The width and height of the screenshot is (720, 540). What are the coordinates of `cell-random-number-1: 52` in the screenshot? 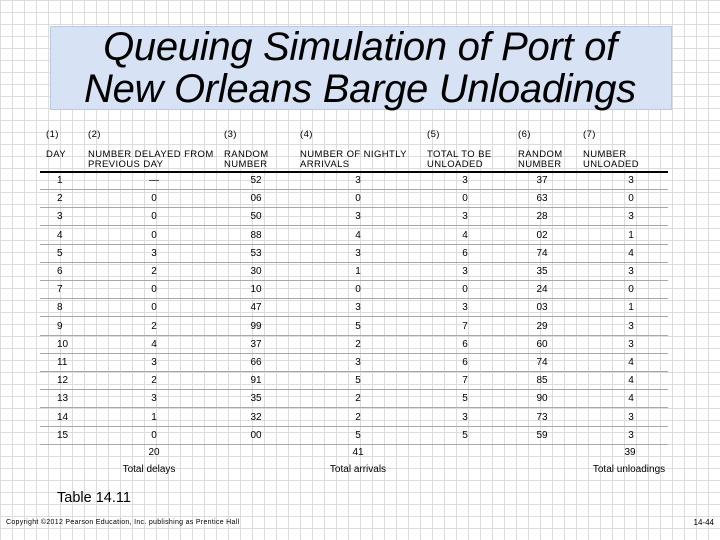 It's located at (256, 180).